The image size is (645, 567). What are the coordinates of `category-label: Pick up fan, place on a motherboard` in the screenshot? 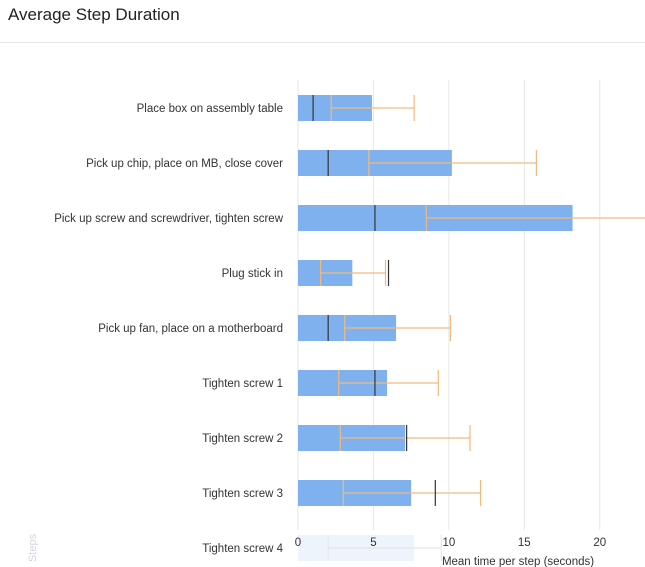 It's located at (190, 329).